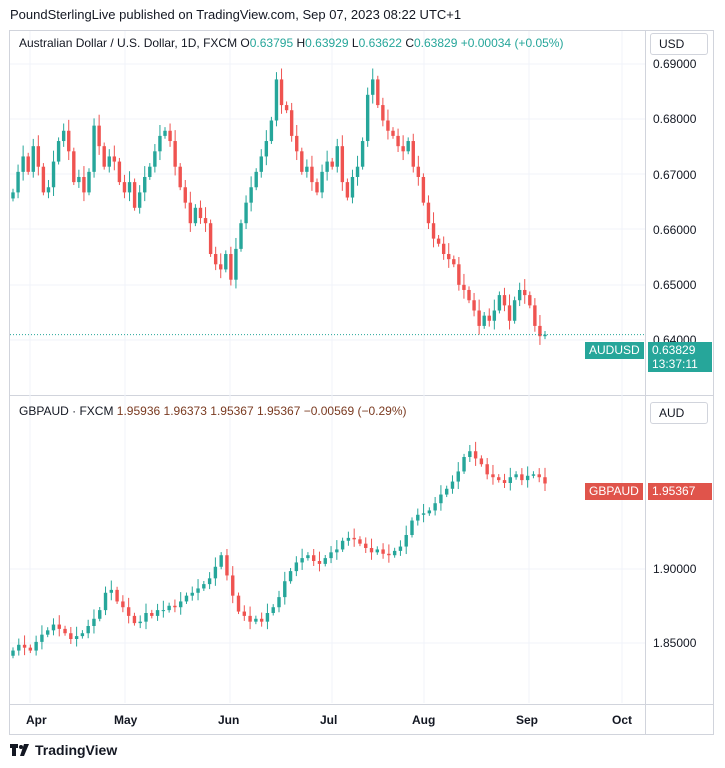  I want to click on open-label: O, so click(245, 43).